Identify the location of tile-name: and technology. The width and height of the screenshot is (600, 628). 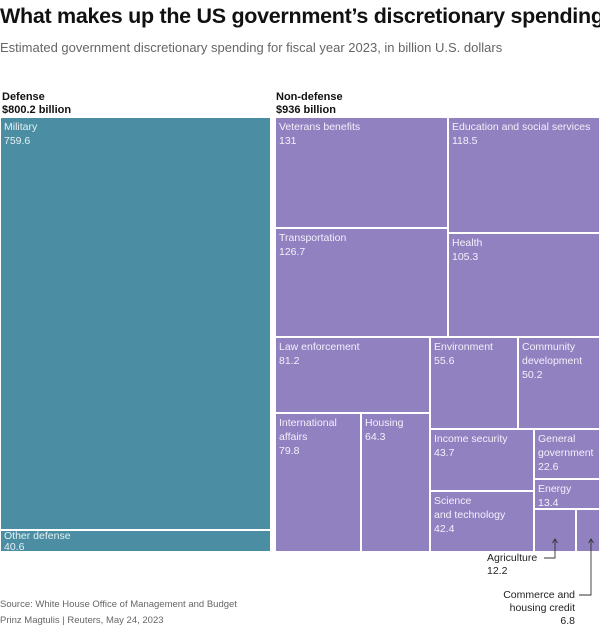
(470, 515).